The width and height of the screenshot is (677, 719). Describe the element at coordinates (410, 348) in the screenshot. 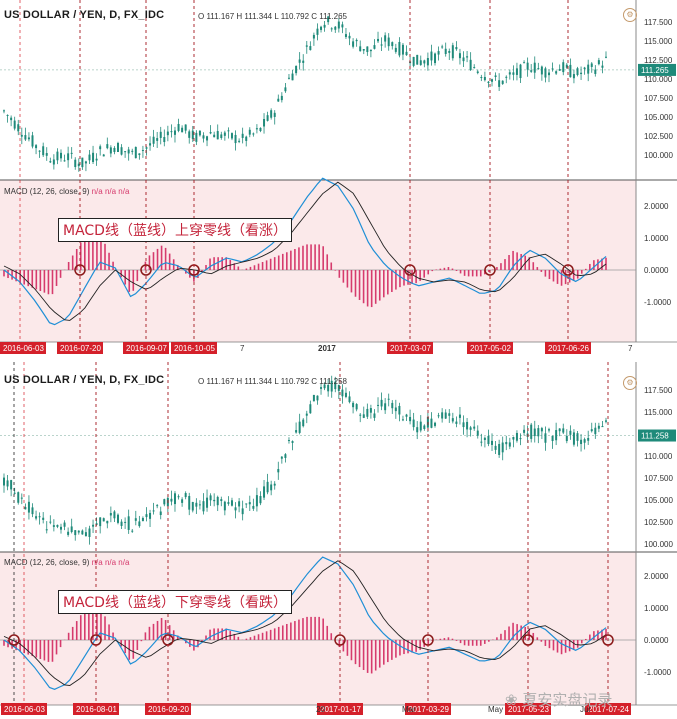

I see `date-tag-label: 2017-03-07` at that location.